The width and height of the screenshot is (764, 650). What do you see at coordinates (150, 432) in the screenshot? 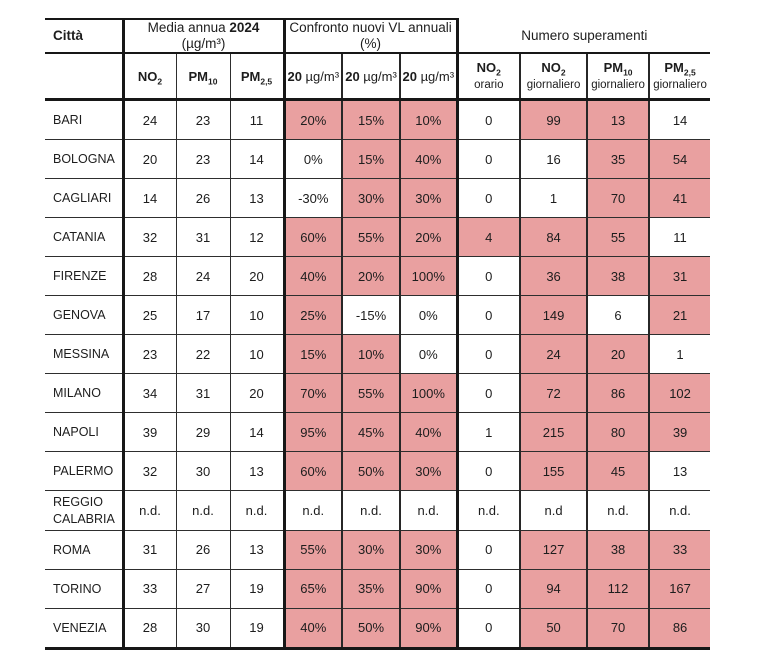
I see `value-cell: 39` at bounding box center [150, 432].